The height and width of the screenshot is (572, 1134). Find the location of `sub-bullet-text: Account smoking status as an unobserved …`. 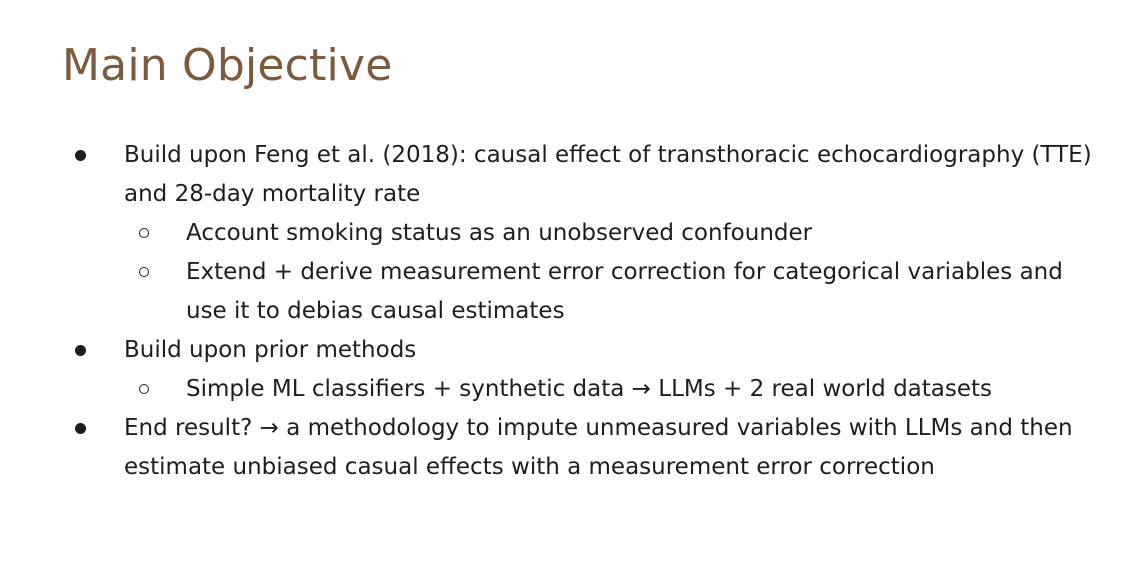

sub-bullet-text: Account smoking status as an unobserved … is located at coordinates (499, 233).